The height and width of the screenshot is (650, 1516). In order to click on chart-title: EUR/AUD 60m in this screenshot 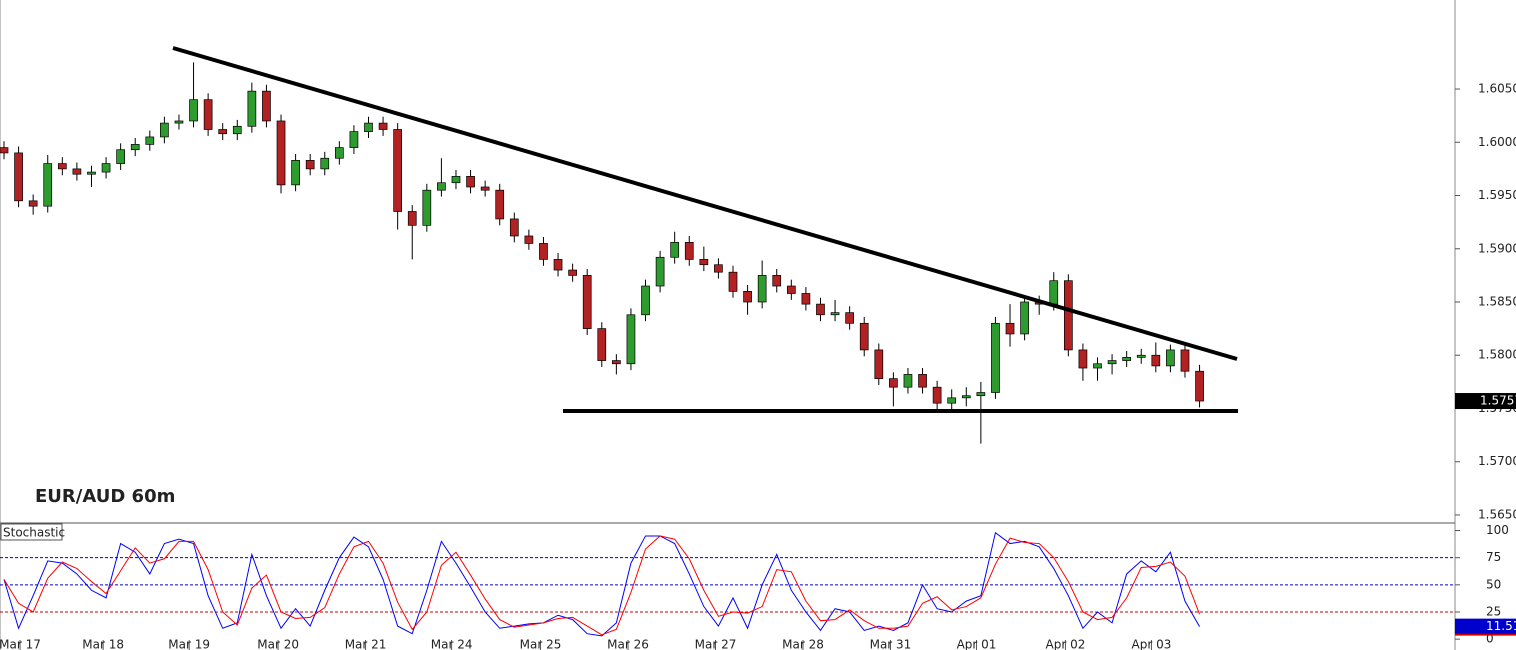, I will do `click(105, 496)`.